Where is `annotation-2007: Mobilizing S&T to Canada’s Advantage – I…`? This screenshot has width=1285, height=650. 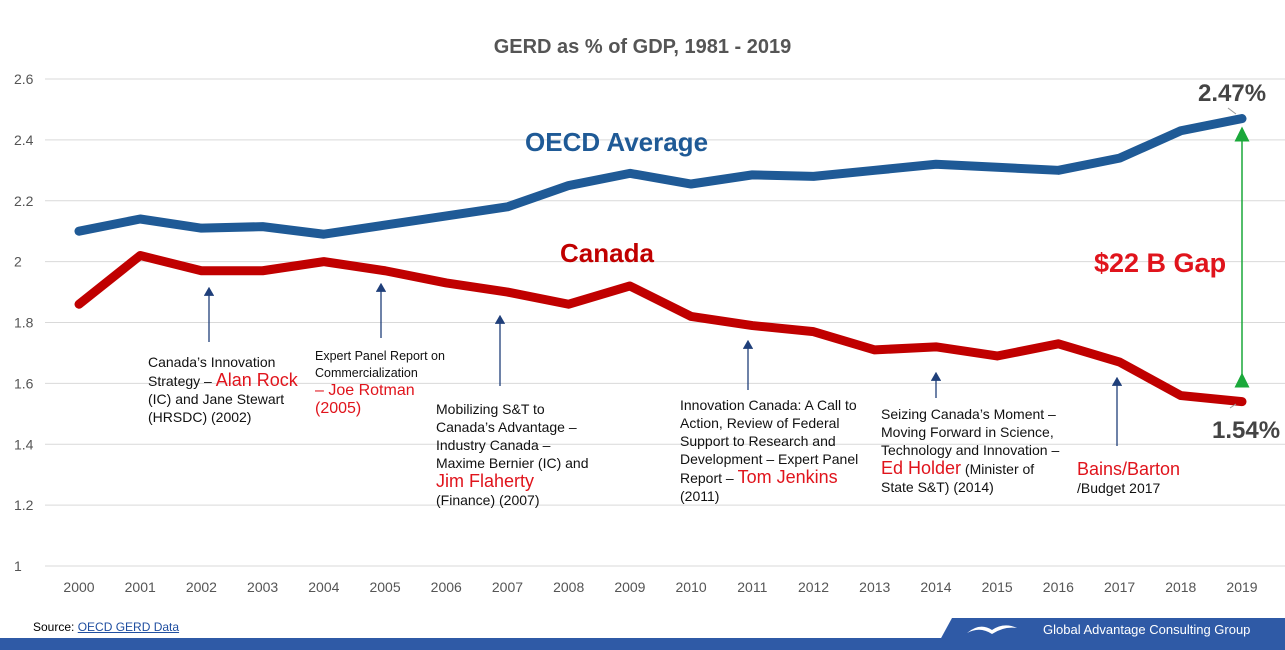 annotation-2007: Mobilizing S&T to Canada’s Advantage – I… is located at coordinates (512, 454).